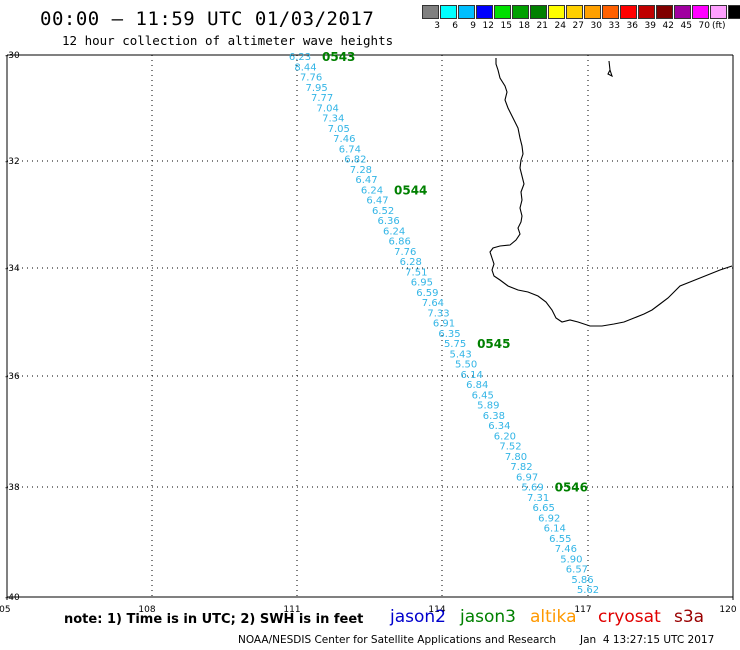 The width and height of the screenshot is (740, 650). I want to click on satellite-label: cryosat, so click(629, 617).